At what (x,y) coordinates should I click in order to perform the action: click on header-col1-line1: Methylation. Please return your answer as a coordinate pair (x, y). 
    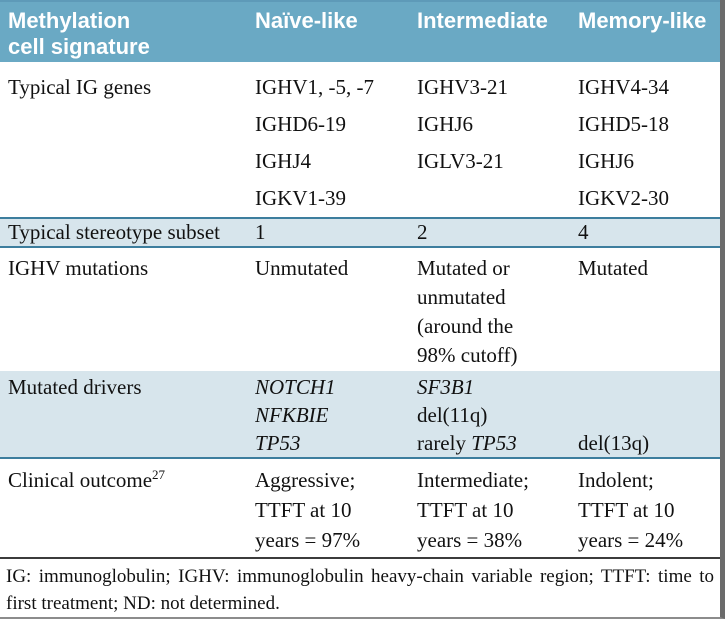
    Looking at the image, I should click on (69, 20).